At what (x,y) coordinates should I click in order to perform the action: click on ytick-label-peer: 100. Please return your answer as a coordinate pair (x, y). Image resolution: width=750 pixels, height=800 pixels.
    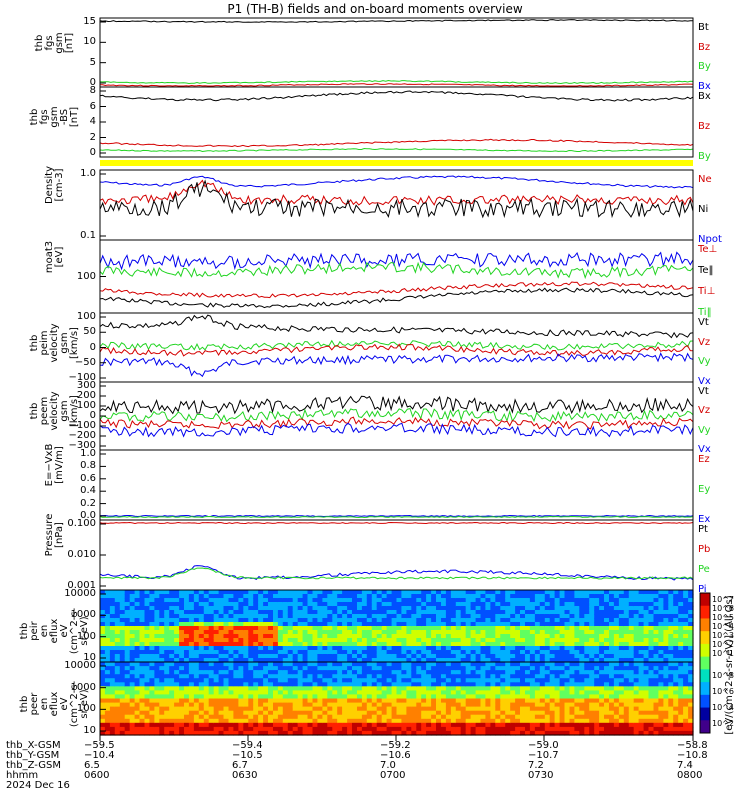
    Looking at the image, I should click on (86, 709).